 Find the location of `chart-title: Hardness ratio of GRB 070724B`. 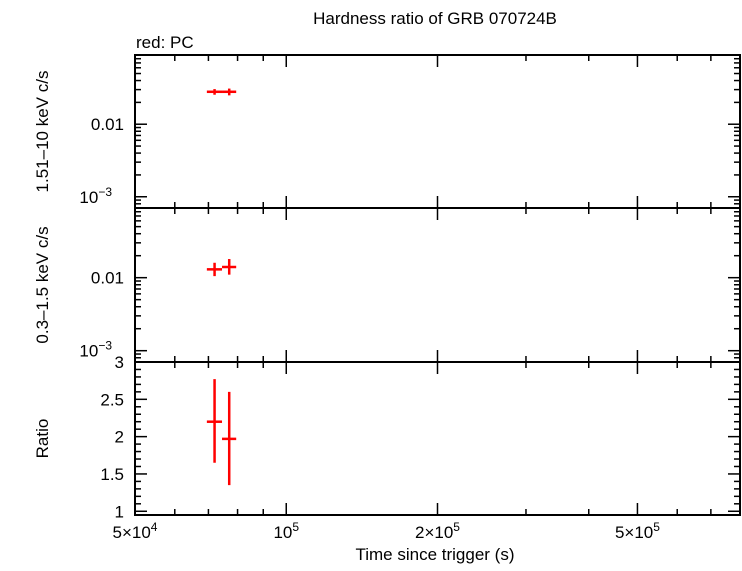

chart-title: Hardness ratio of GRB 070724B is located at coordinates (435, 18).